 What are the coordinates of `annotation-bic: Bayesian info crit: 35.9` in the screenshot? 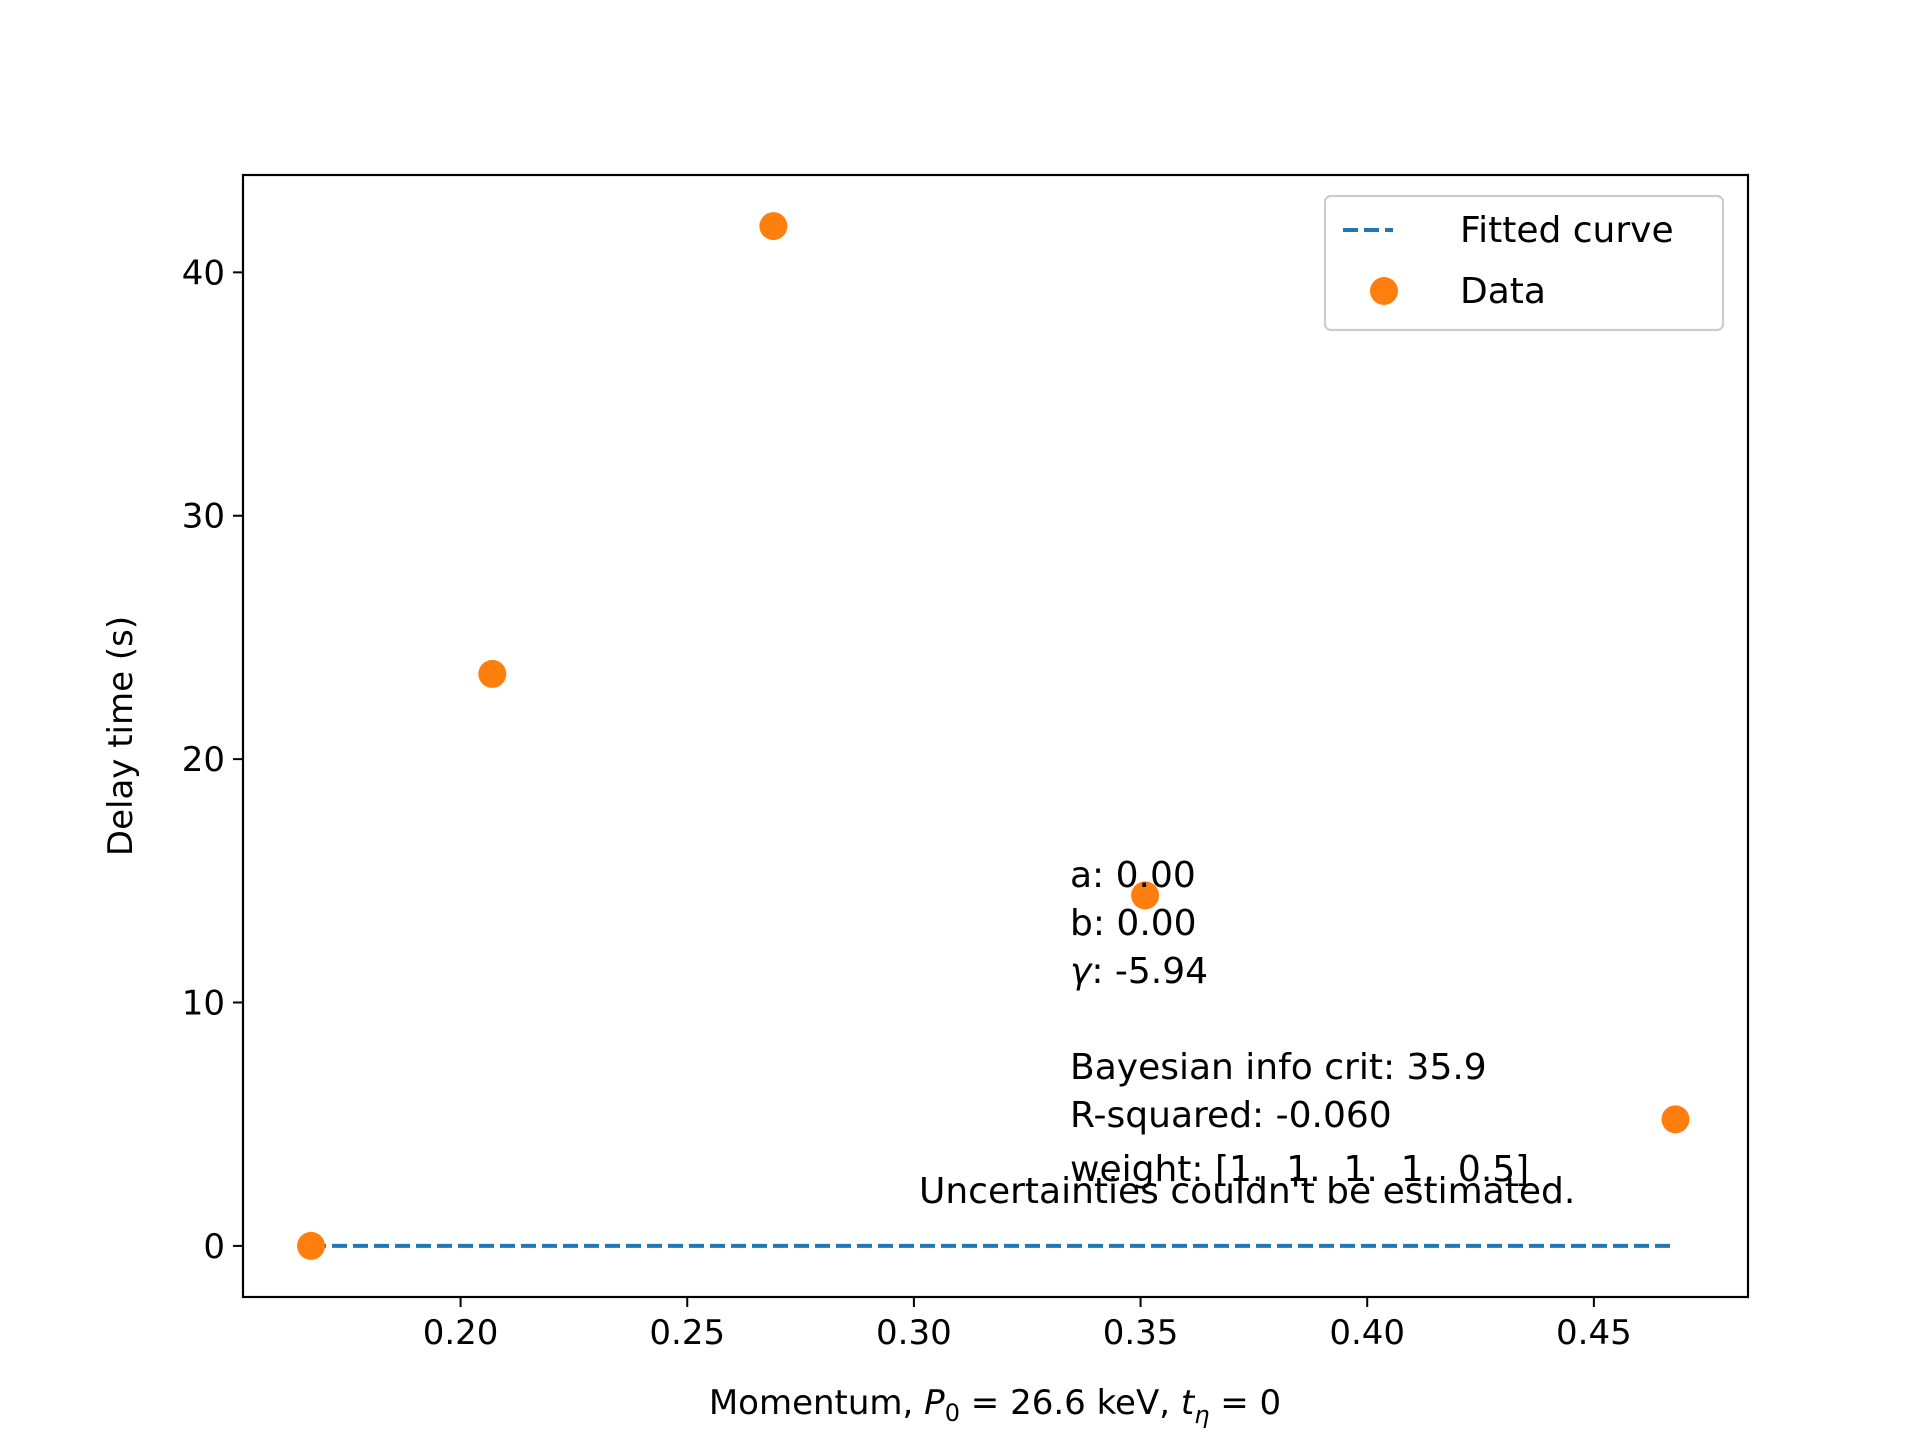 It's located at (1278, 1067).